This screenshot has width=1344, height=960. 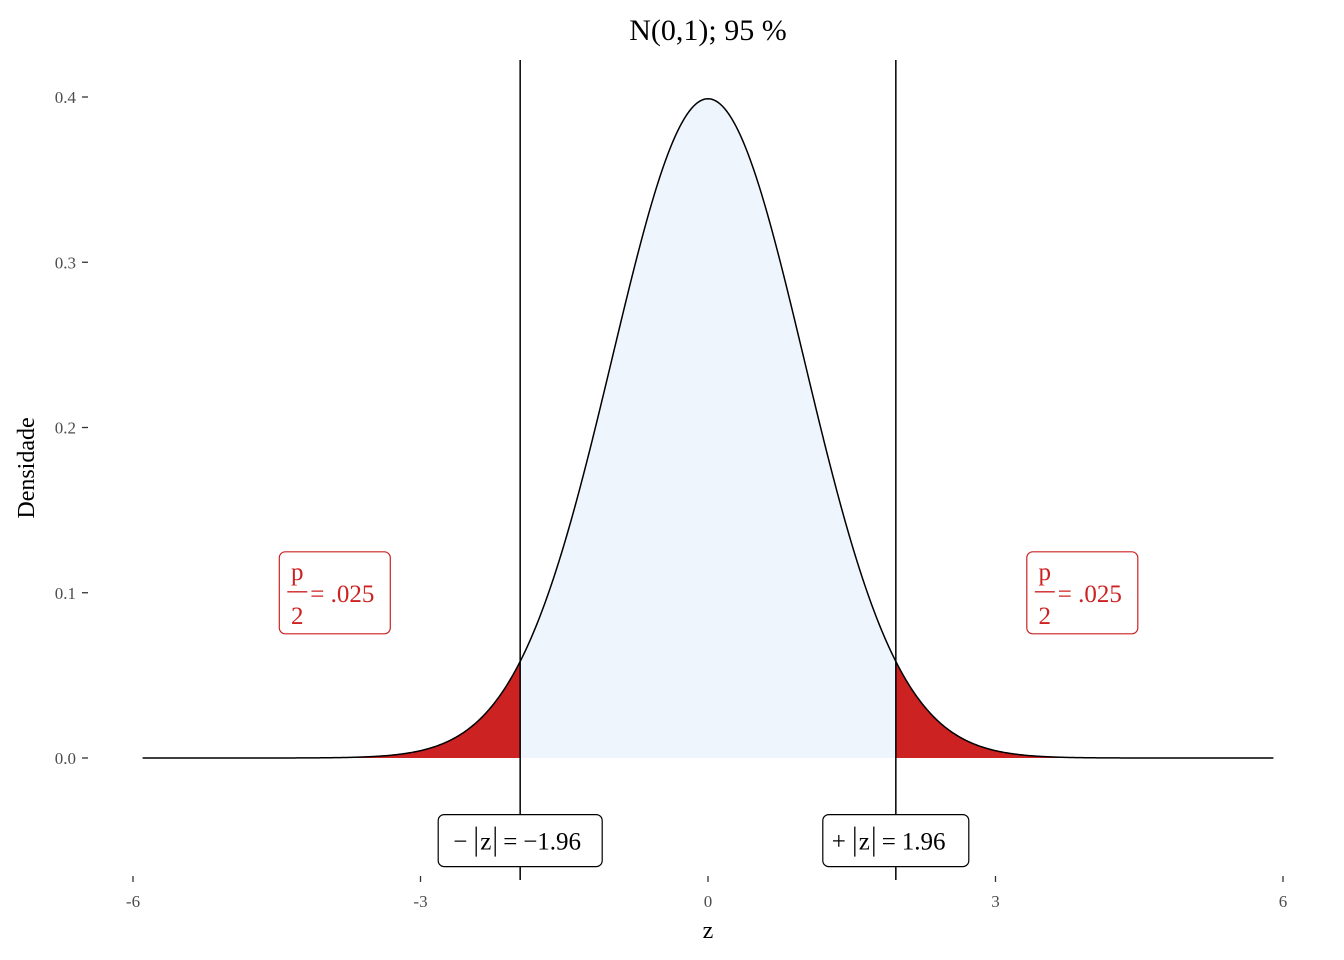 I want to click on p-label-left-num: p, so click(x=297, y=572).